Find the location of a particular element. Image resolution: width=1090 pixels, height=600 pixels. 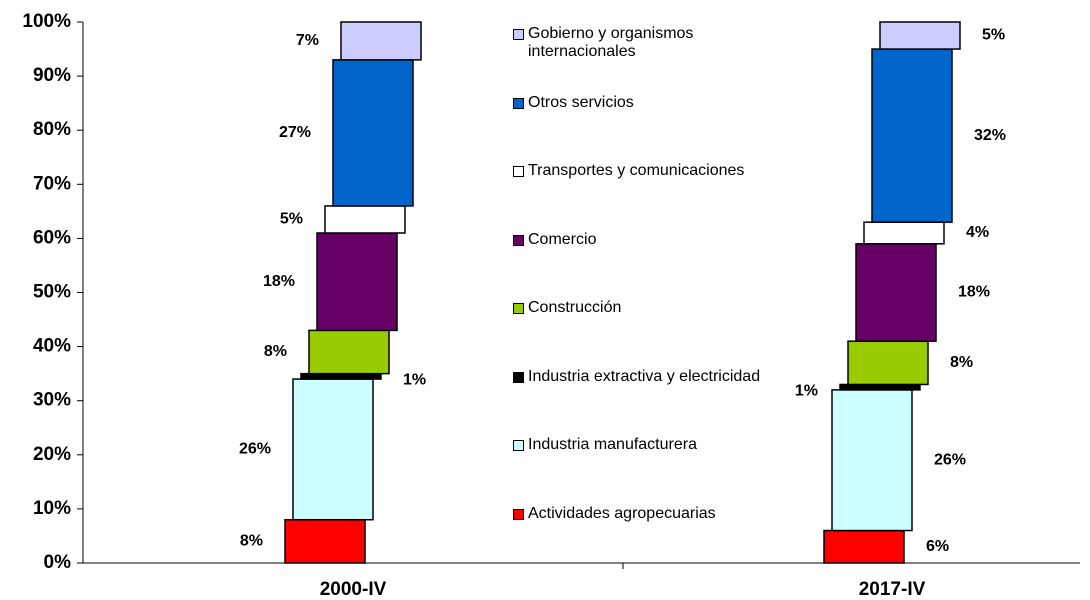

legend-label: Actividades agropecuarias is located at coordinates (622, 513).